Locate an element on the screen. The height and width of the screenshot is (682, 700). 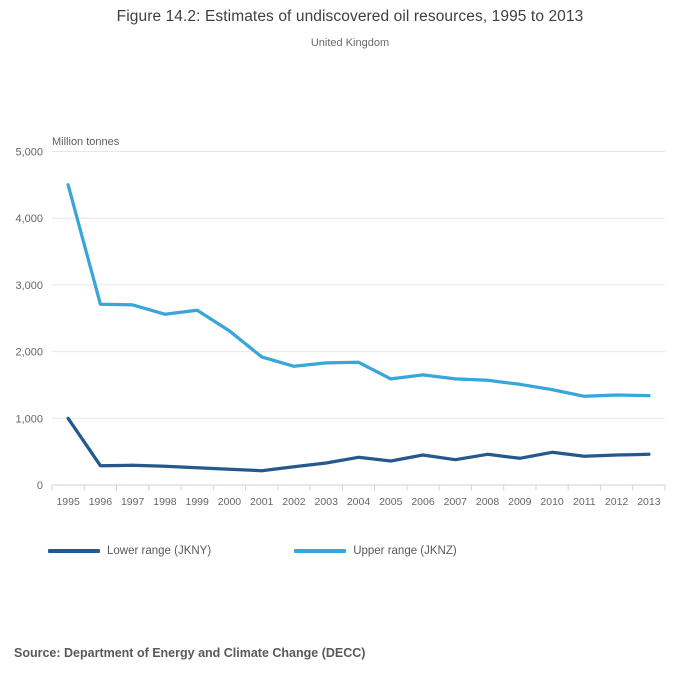
y-tick-label-0: 0 is located at coordinates (40, 486).